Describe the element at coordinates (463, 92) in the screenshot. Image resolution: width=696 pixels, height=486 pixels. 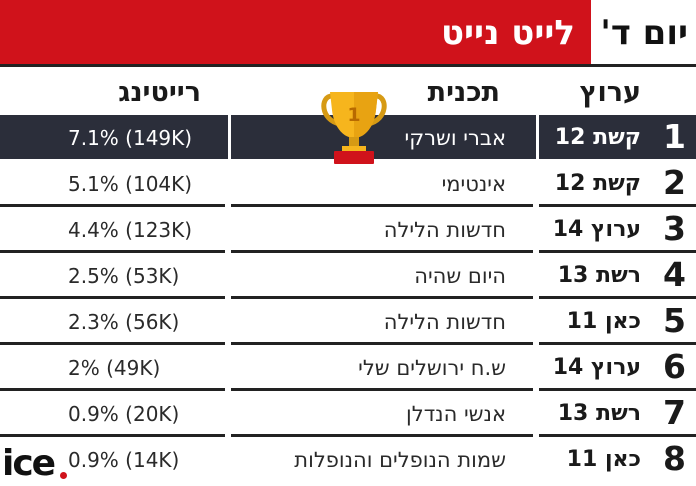
I see `column-header-show: תכנית` at that location.